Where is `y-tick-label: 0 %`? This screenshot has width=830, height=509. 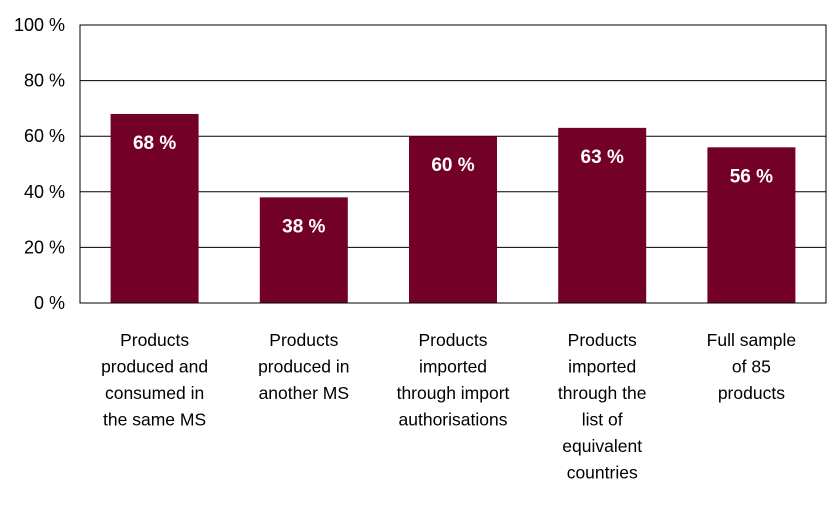 y-tick-label: 0 % is located at coordinates (49, 303).